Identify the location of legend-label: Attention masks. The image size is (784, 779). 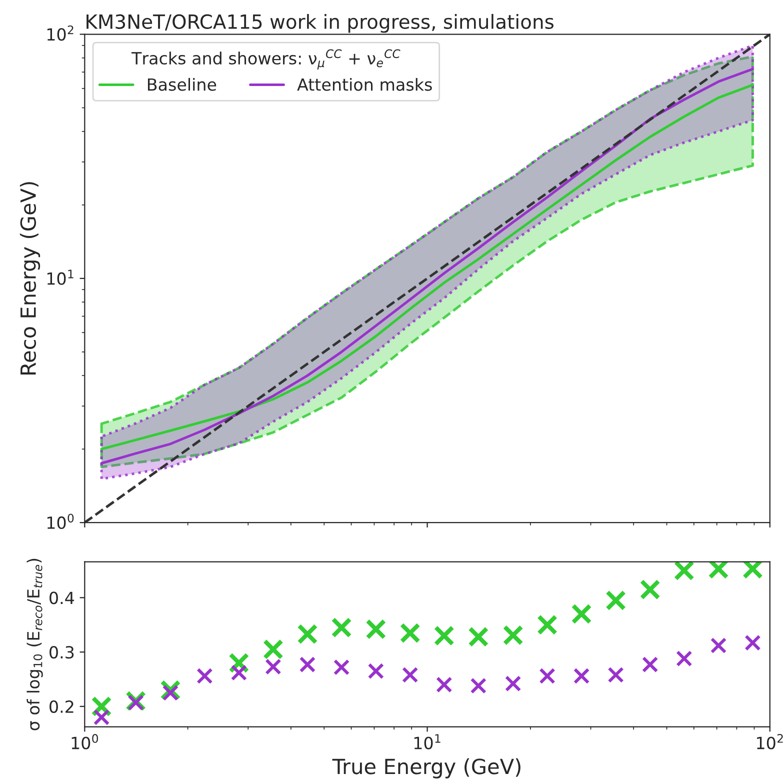
(364, 84).